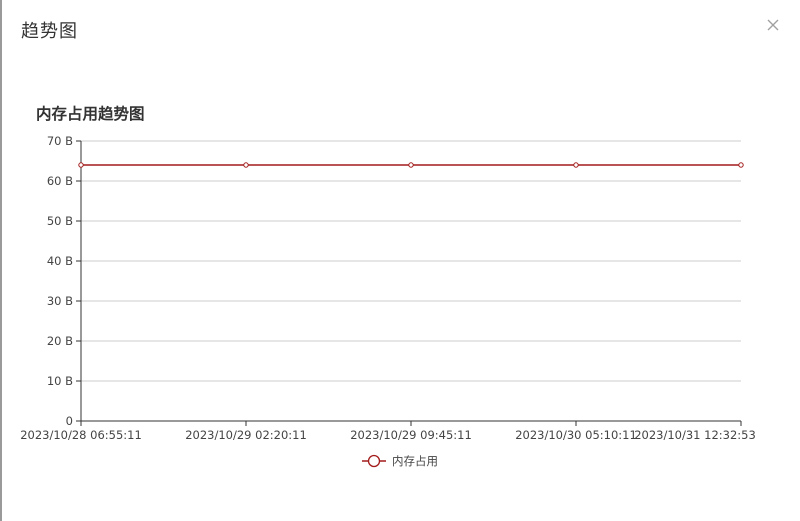 This screenshot has height=521, width=800. I want to click on y-tick-label: 0, so click(69, 421).